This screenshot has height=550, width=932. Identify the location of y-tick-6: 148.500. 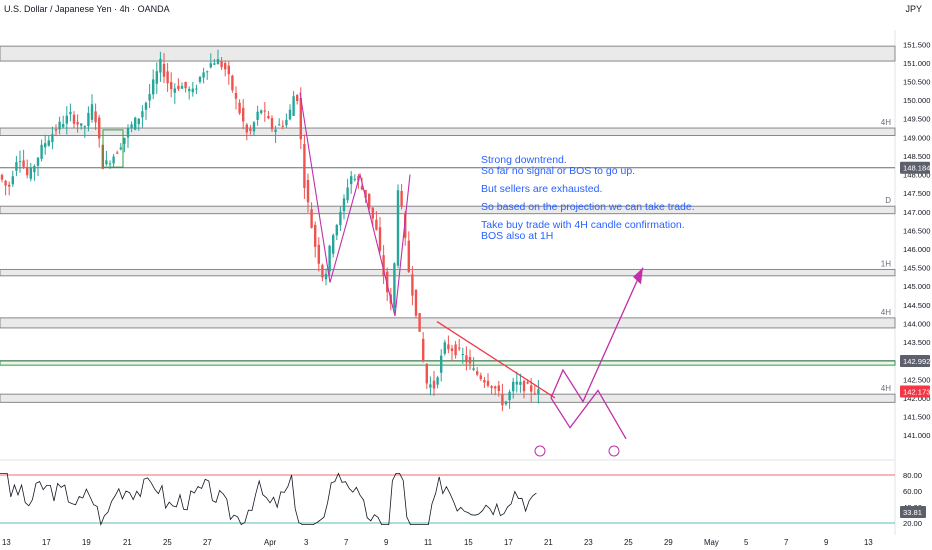
(916, 156).